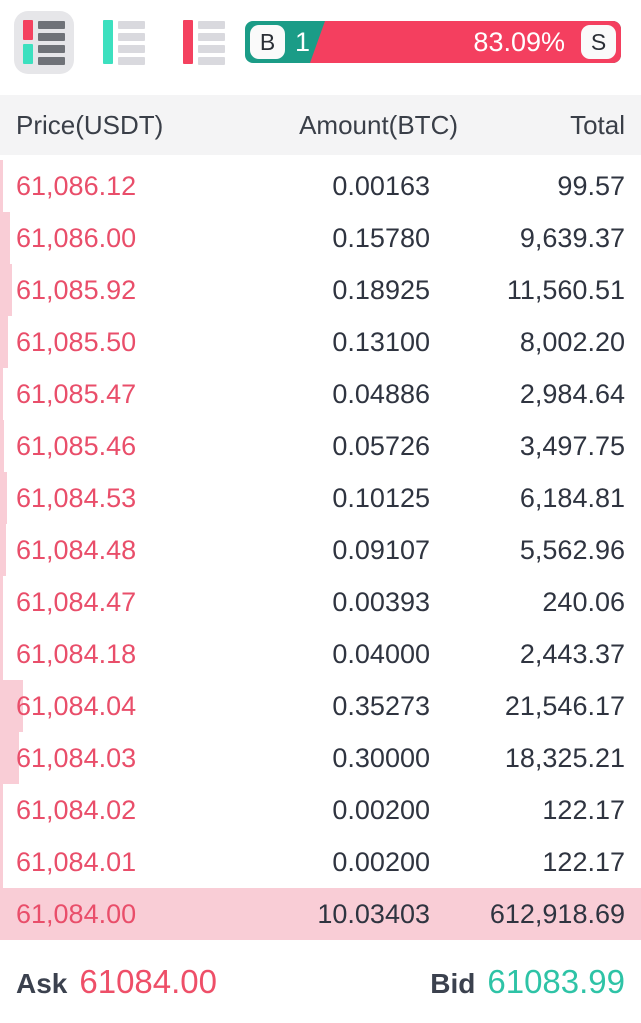 The height and width of the screenshot is (1023, 641). I want to click on view-toggle-sells-only, so click(204, 42).